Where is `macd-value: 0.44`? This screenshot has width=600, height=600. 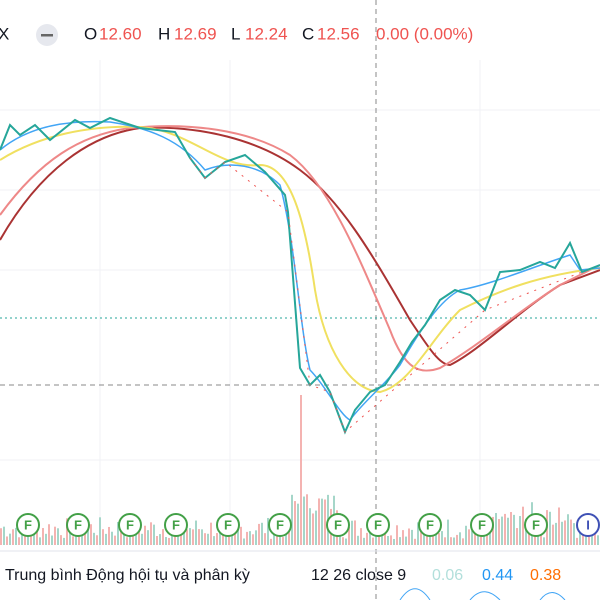 macd-value: 0.44 is located at coordinates (497, 575).